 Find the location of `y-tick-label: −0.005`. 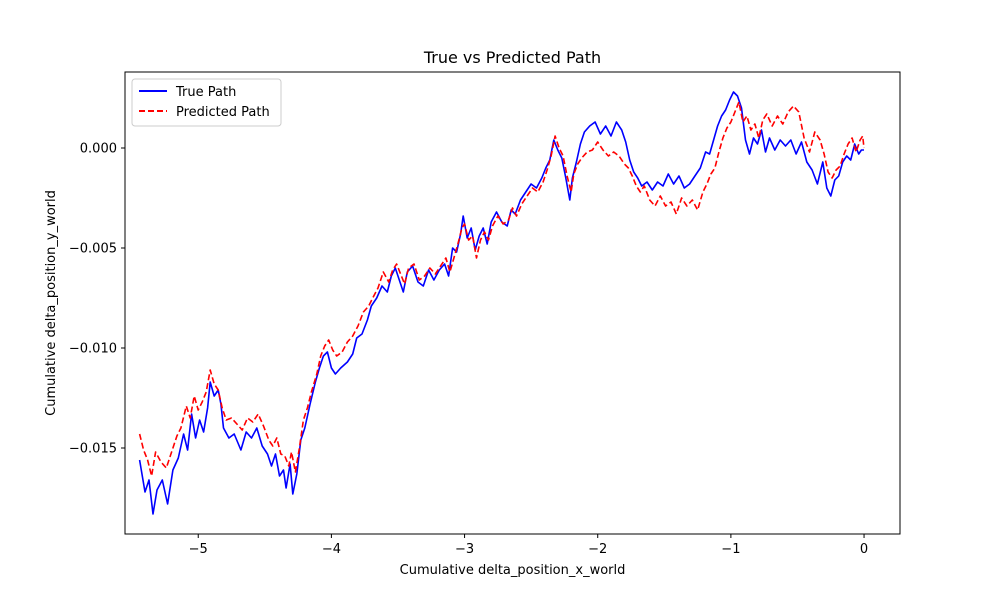

y-tick-label: −0.005 is located at coordinates (93, 249).